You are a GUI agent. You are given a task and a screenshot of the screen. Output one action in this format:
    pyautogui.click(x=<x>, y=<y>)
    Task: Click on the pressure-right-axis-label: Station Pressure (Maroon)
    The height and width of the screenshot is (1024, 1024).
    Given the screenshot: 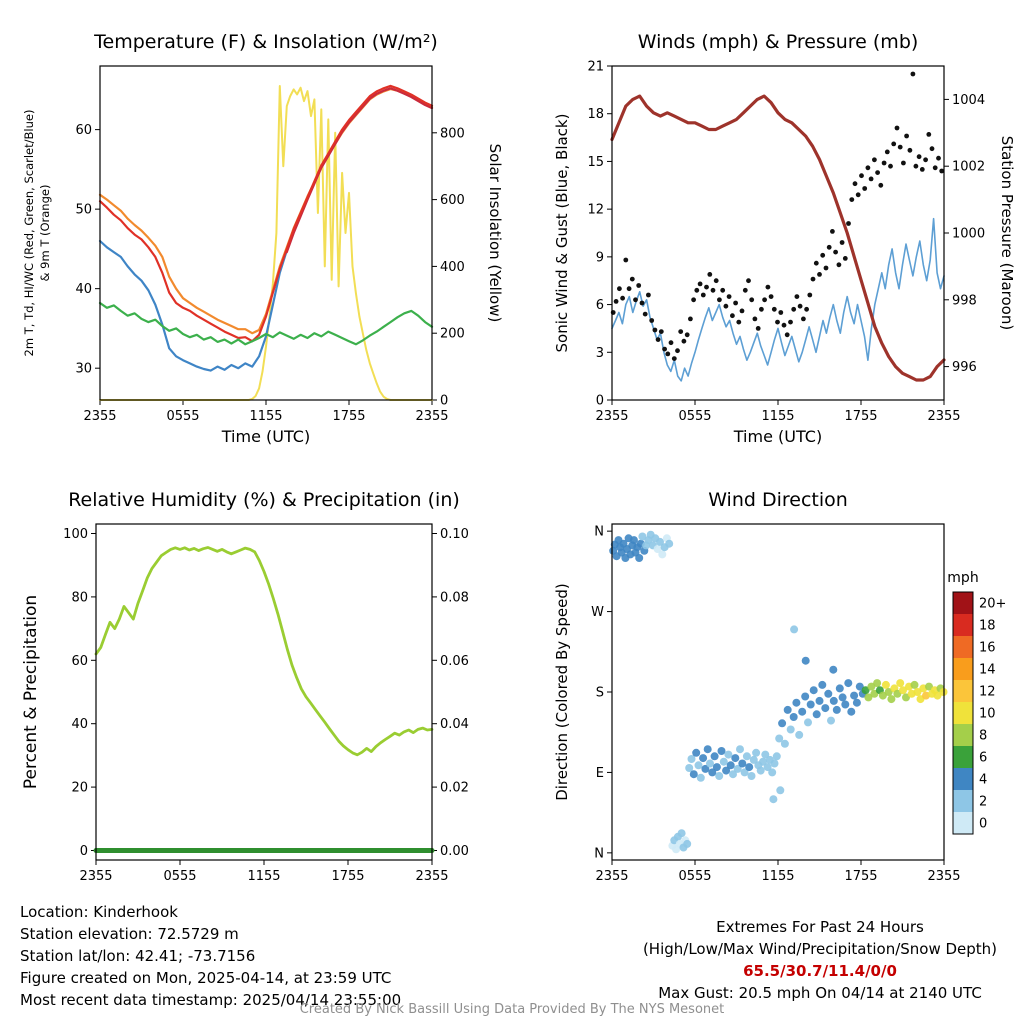 What is the action you would take?
    pyautogui.click(x=1007, y=233)
    